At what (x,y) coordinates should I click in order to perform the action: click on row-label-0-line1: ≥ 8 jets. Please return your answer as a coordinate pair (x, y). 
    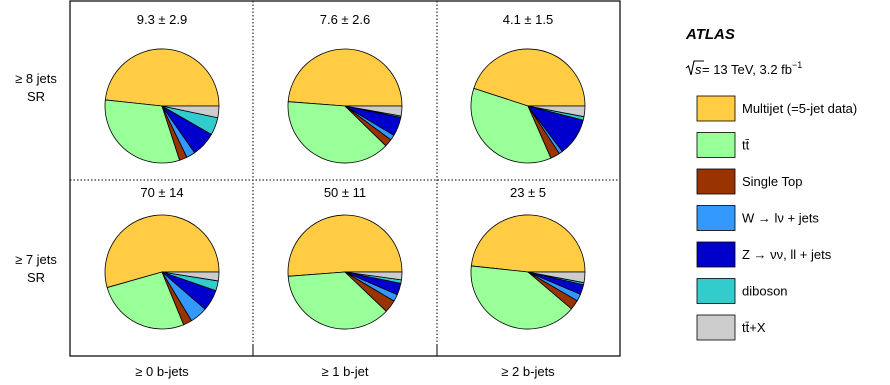
    Looking at the image, I should click on (36, 78).